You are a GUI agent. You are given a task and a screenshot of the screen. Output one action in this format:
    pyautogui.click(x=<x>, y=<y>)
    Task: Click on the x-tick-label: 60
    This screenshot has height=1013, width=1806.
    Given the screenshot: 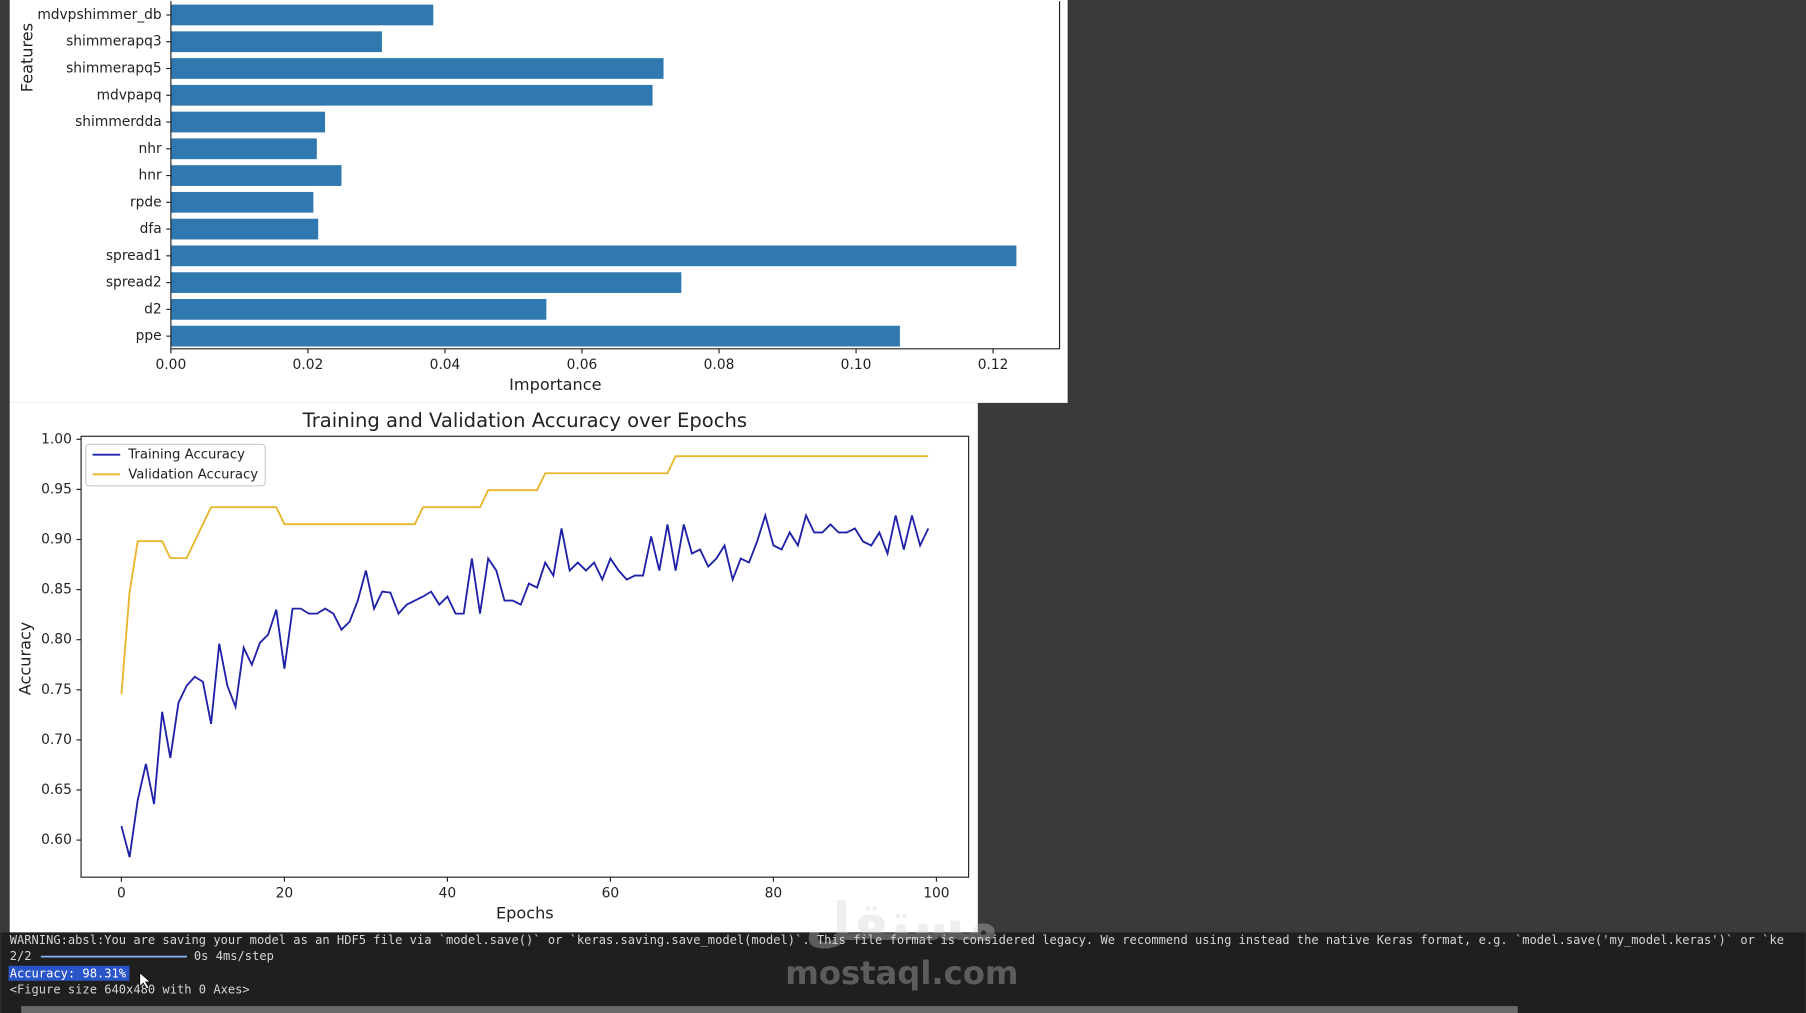 What is the action you would take?
    pyautogui.click(x=611, y=893)
    